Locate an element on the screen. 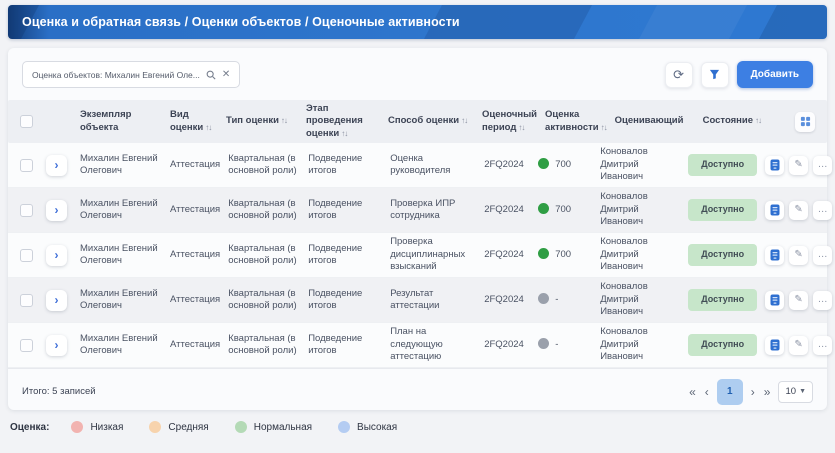  status-badge: Доступно is located at coordinates (723, 300).